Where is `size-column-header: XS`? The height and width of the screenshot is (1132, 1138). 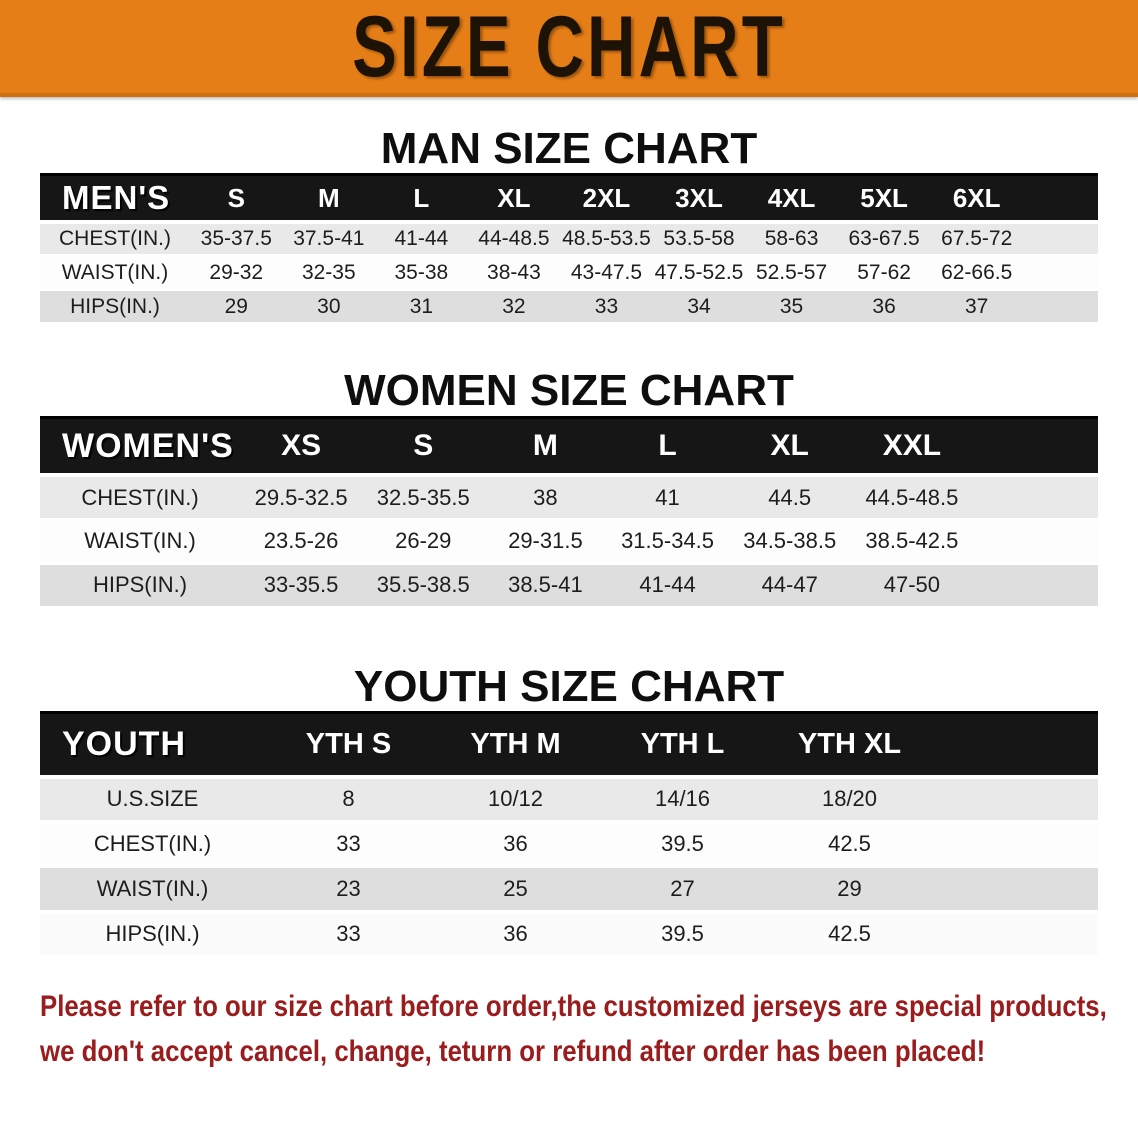 size-column-header: XS is located at coordinates (301, 446).